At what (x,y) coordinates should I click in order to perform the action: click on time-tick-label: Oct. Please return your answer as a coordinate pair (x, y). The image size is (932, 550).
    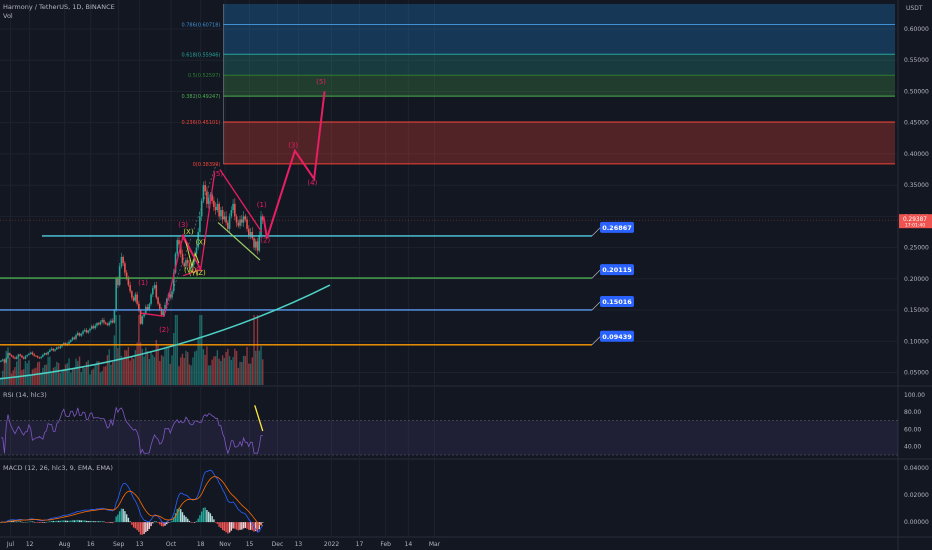
    Looking at the image, I should click on (171, 544).